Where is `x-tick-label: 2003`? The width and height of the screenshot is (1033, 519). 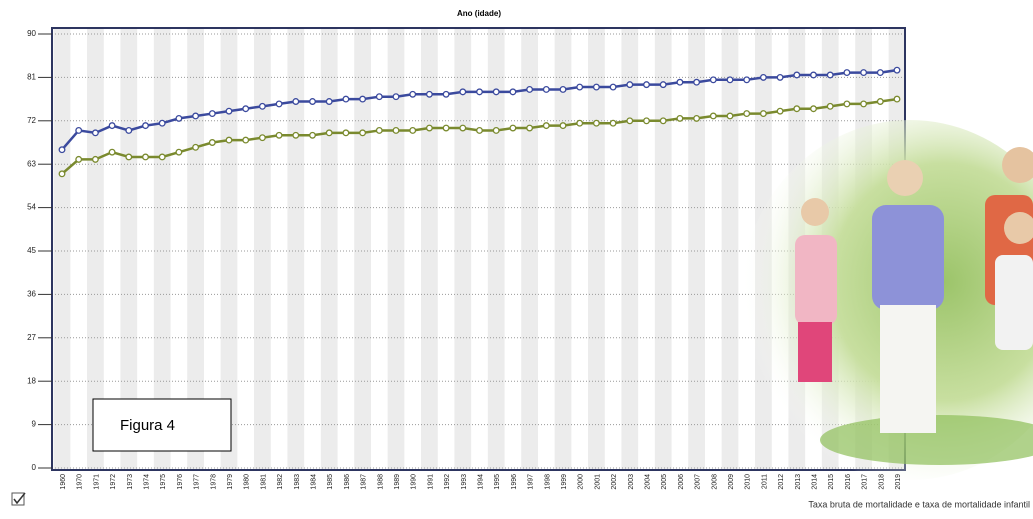
x-tick-label: 2003 is located at coordinates (631, 482).